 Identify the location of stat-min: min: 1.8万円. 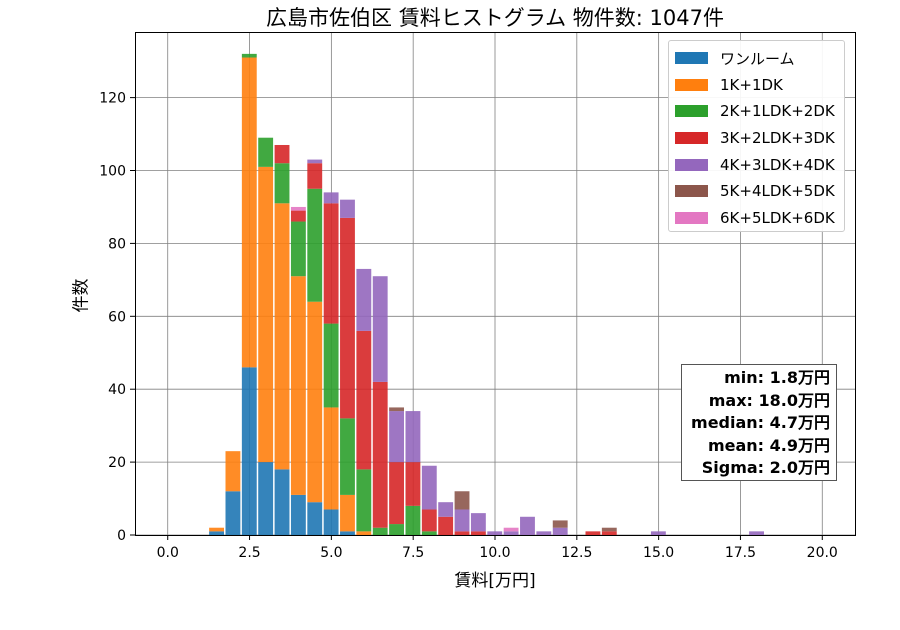
(777, 377).